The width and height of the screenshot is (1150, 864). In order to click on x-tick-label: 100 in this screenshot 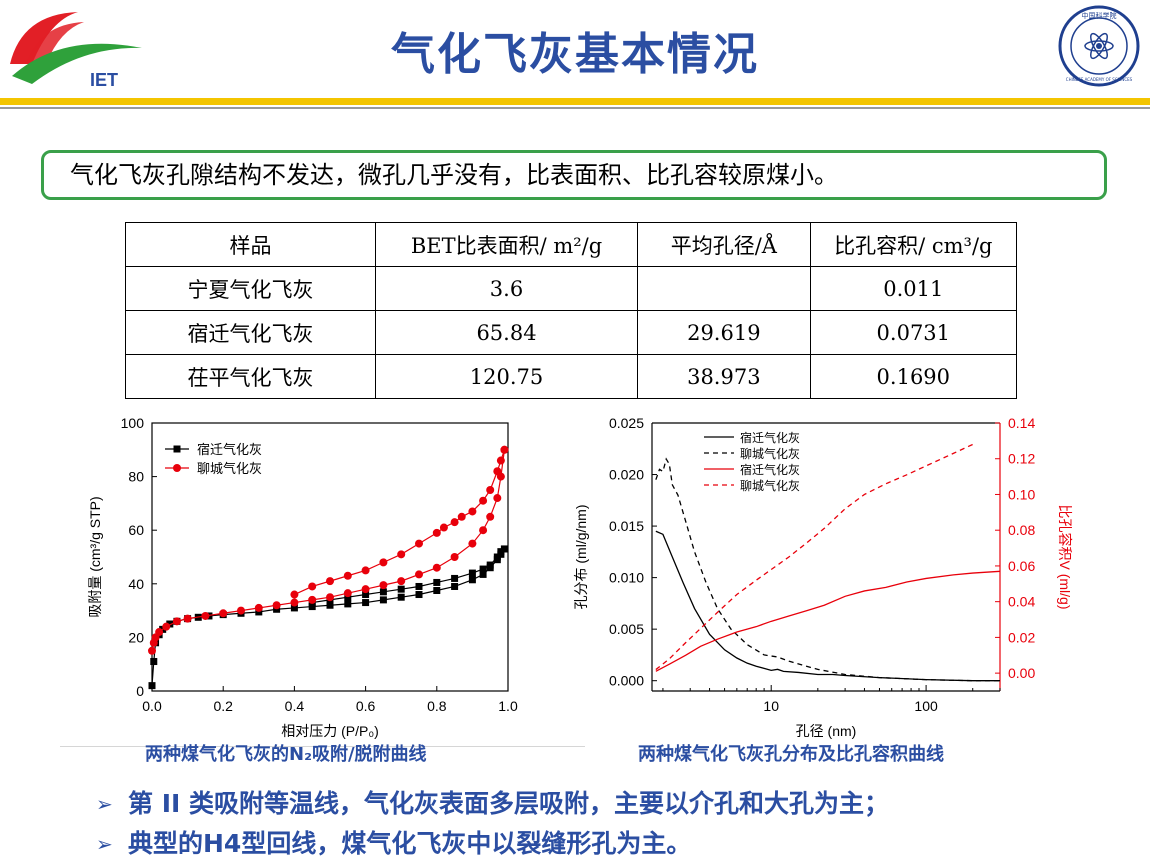, I will do `click(926, 706)`.